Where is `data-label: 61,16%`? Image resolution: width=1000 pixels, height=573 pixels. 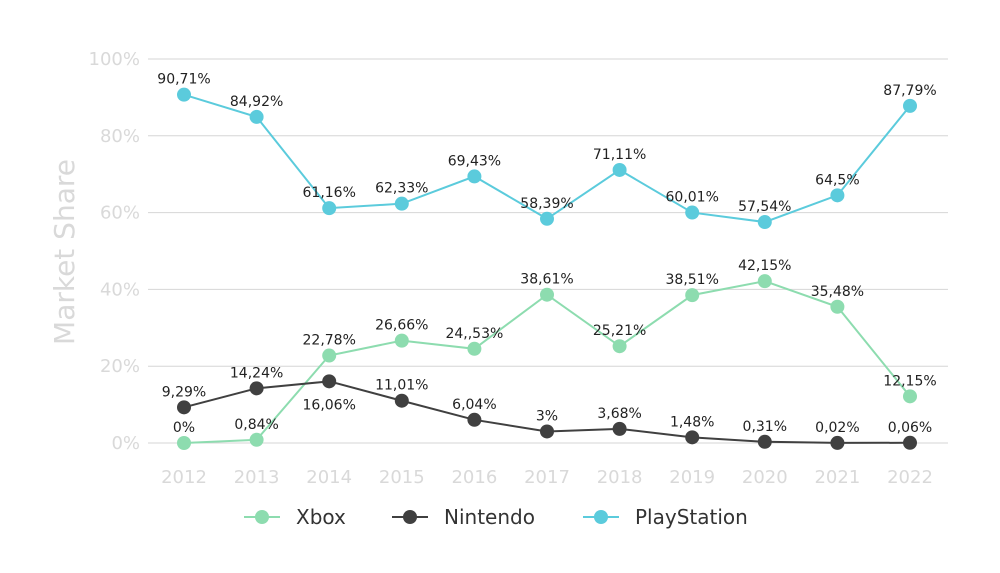 data-label: 61,16% is located at coordinates (329, 193).